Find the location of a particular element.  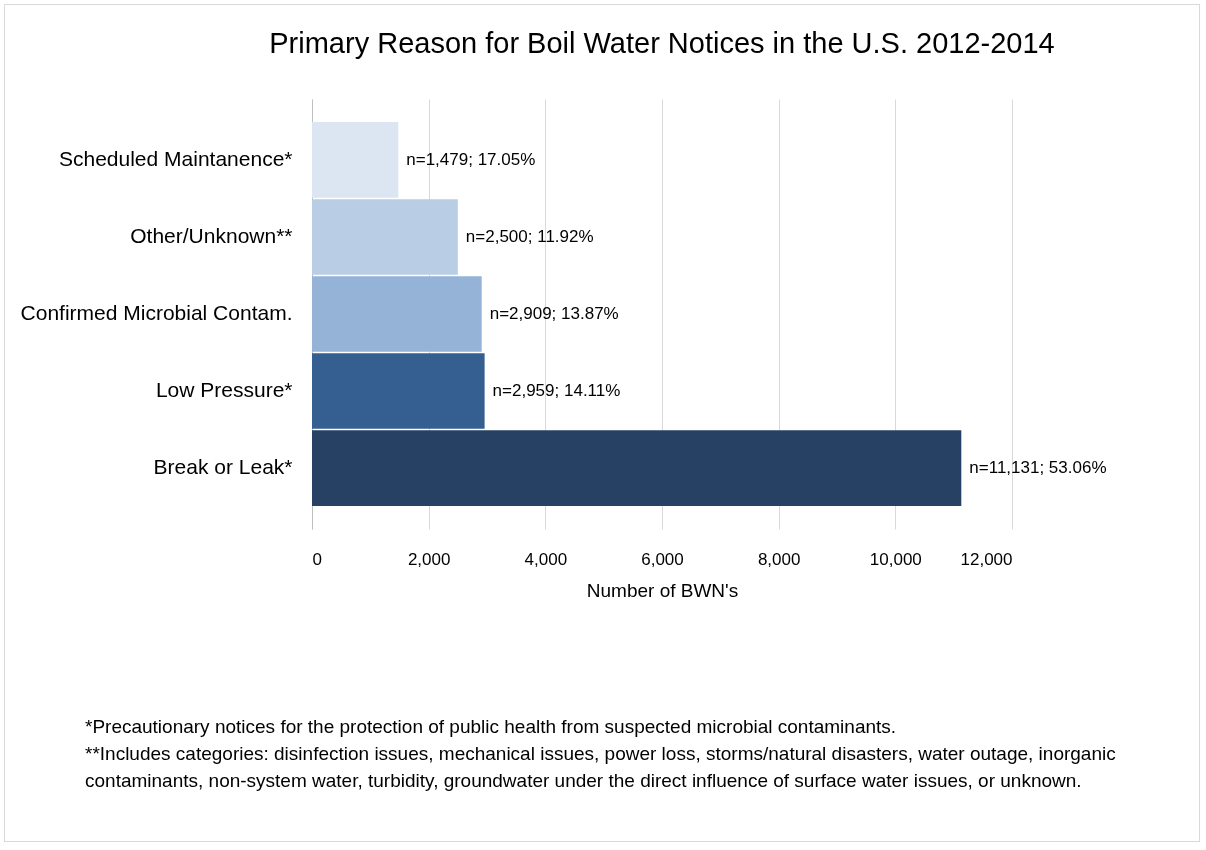

x-tick-label: 4,000 is located at coordinates (546, 559).